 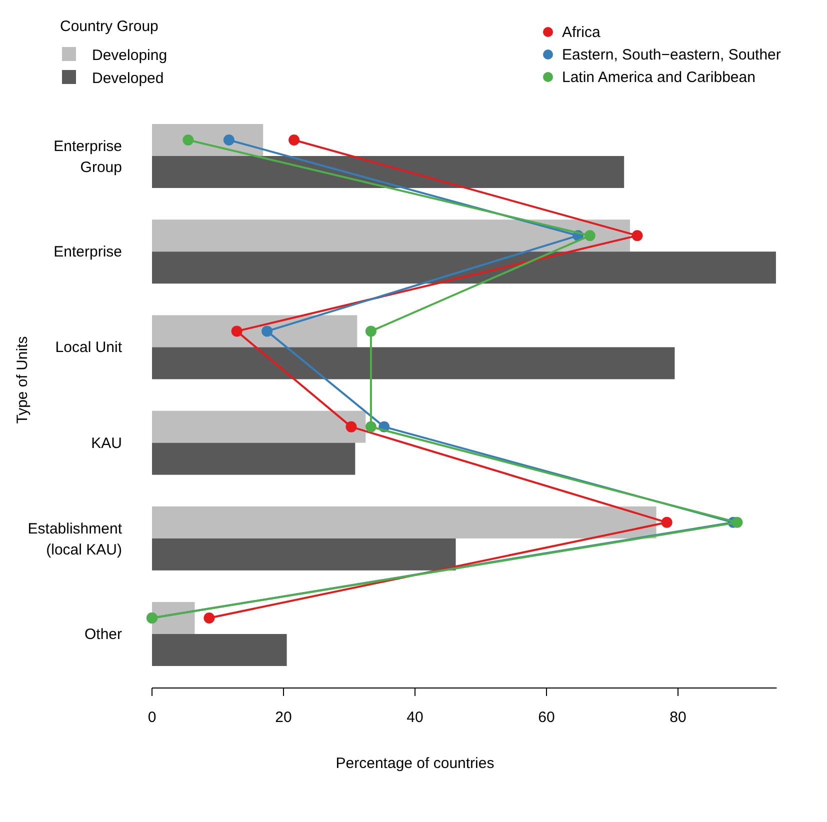 I want to click on y-tick-label: Enterprise Group, so click(x=88, y=157).